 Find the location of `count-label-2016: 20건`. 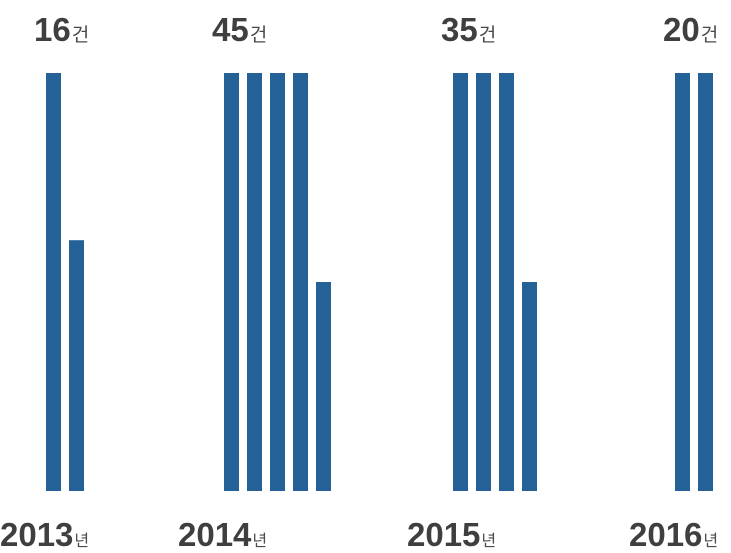

count-label-2016: 20건 is located at coordinates (690, 29).